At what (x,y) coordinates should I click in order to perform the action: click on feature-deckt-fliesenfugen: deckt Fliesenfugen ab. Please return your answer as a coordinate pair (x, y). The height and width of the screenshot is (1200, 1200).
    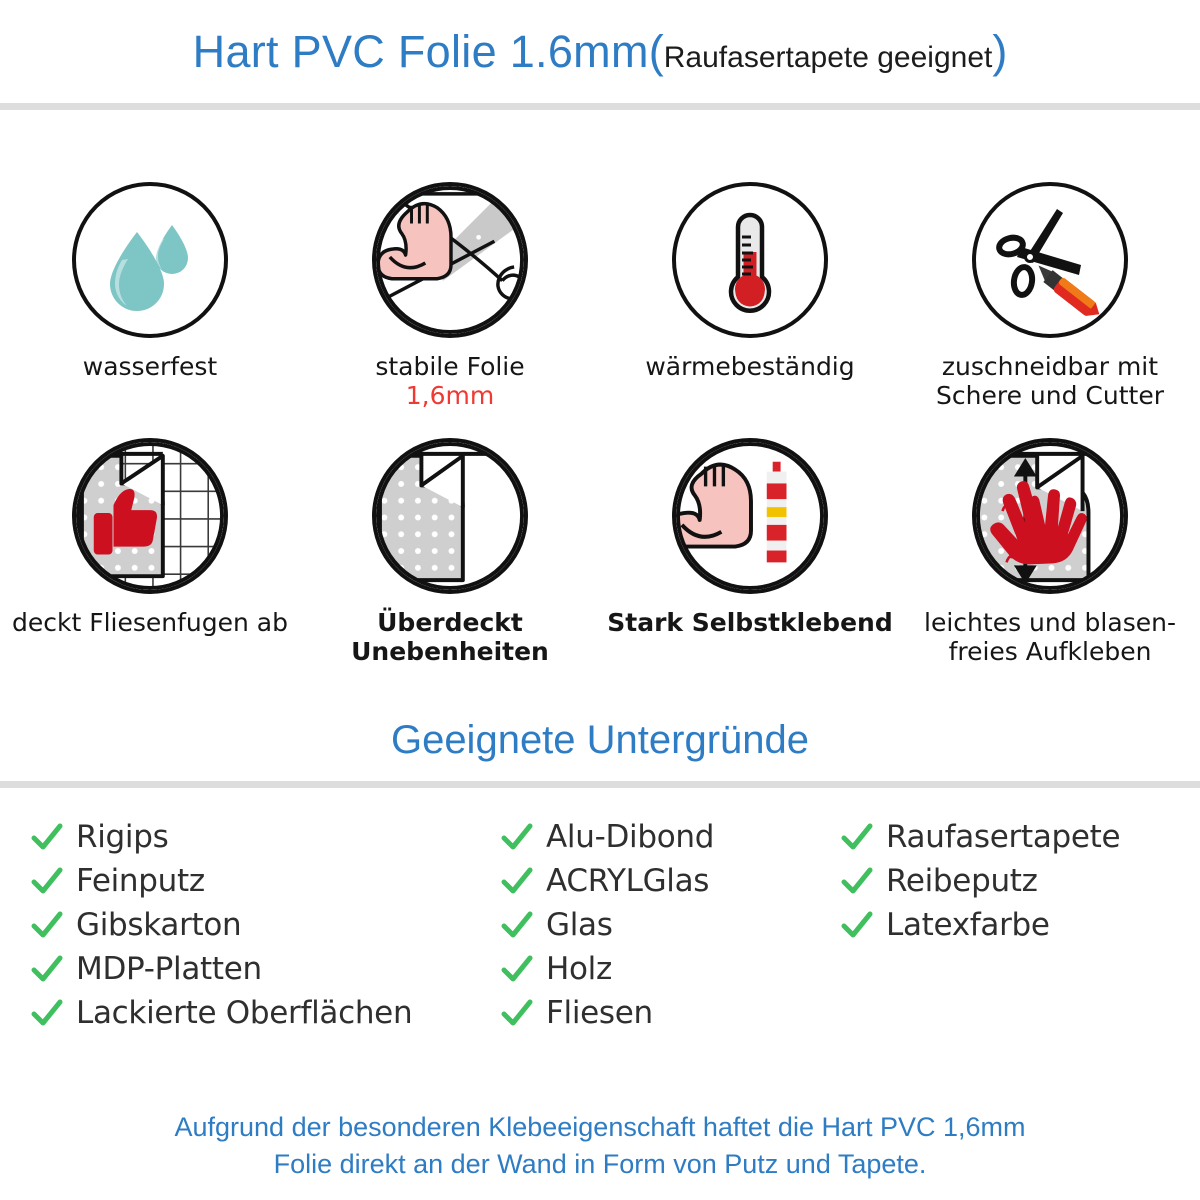
    Looking at the image, I should click on (150, 552).